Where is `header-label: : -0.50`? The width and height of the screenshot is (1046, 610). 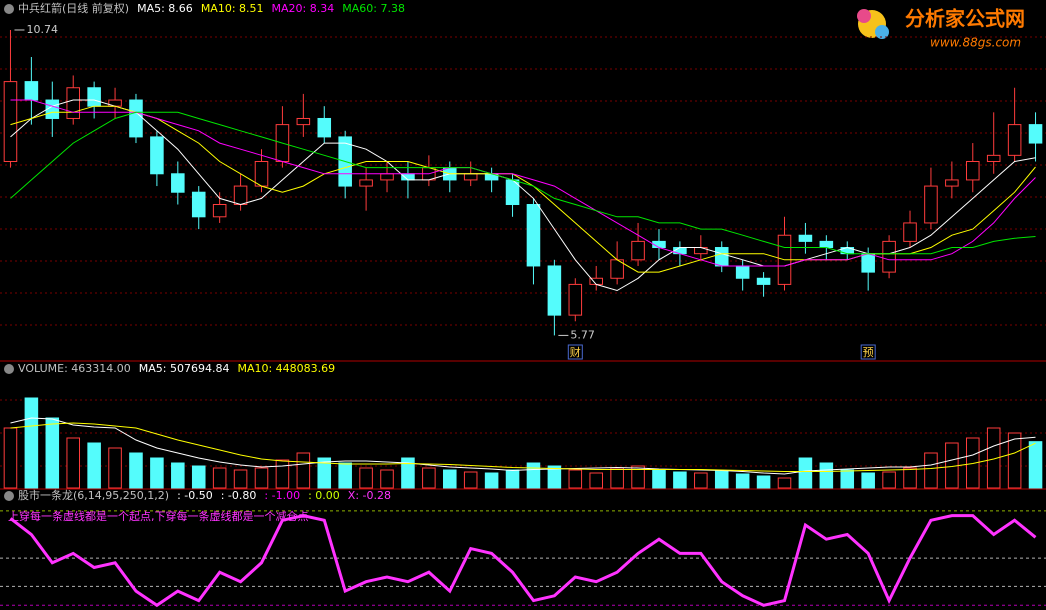
header-label: : -0.50 is located at coordinates (195, 495).